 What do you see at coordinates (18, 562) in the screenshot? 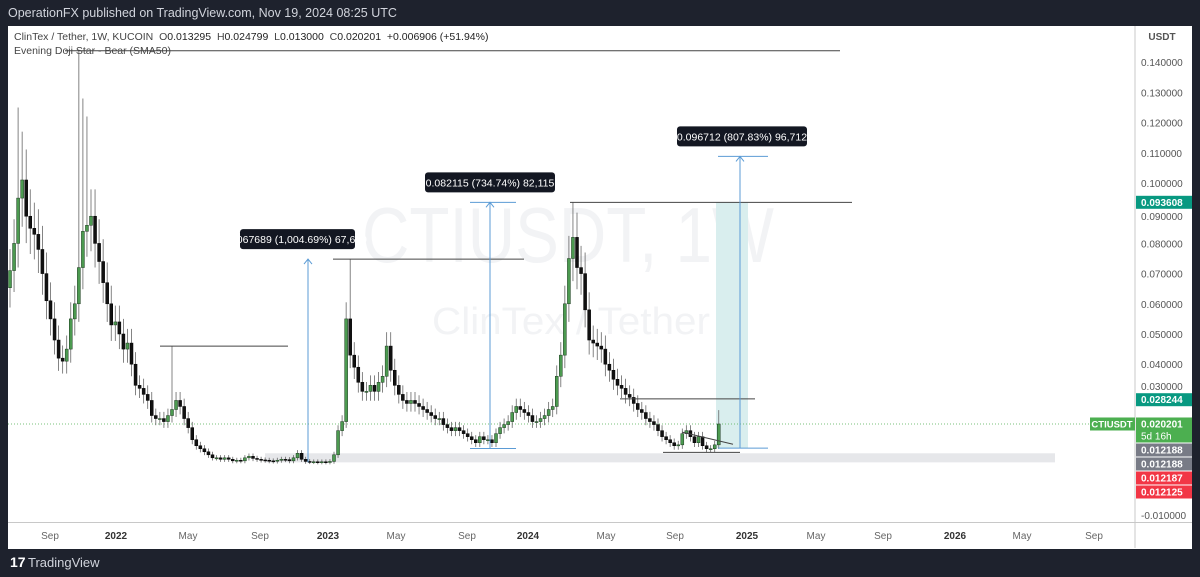
I see `tradingview-logo-icon: 17` at bounding box center [18, 562].